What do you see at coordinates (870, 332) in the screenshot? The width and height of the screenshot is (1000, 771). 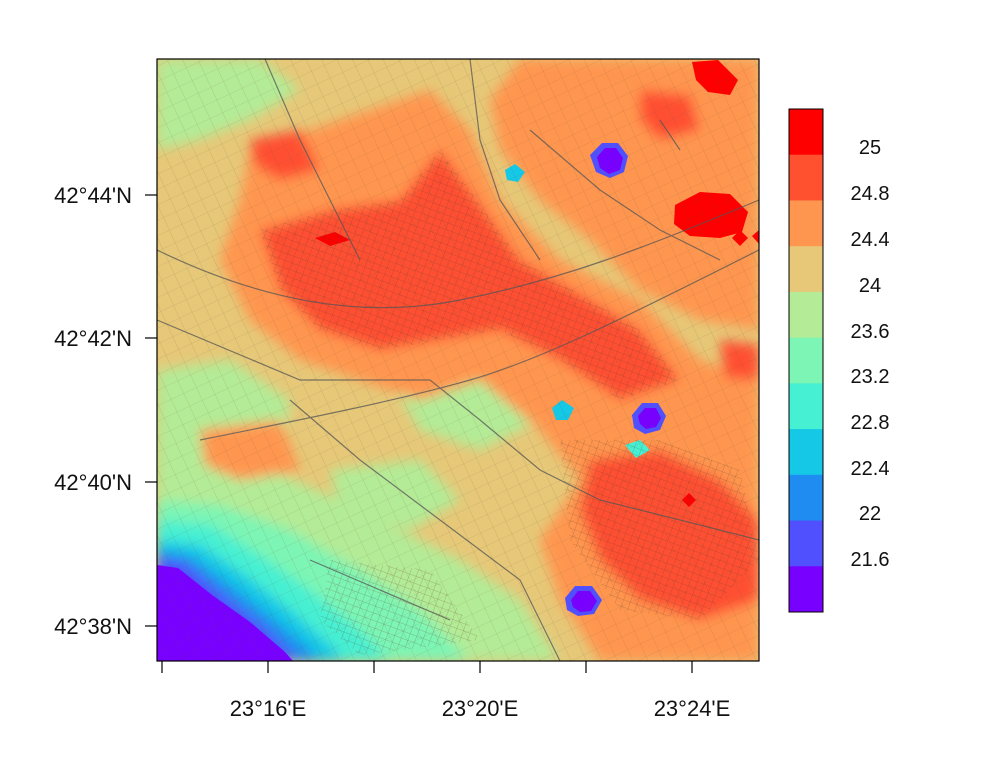 I see `legend-label-5: 23.6` at bounding box center [870, 332].